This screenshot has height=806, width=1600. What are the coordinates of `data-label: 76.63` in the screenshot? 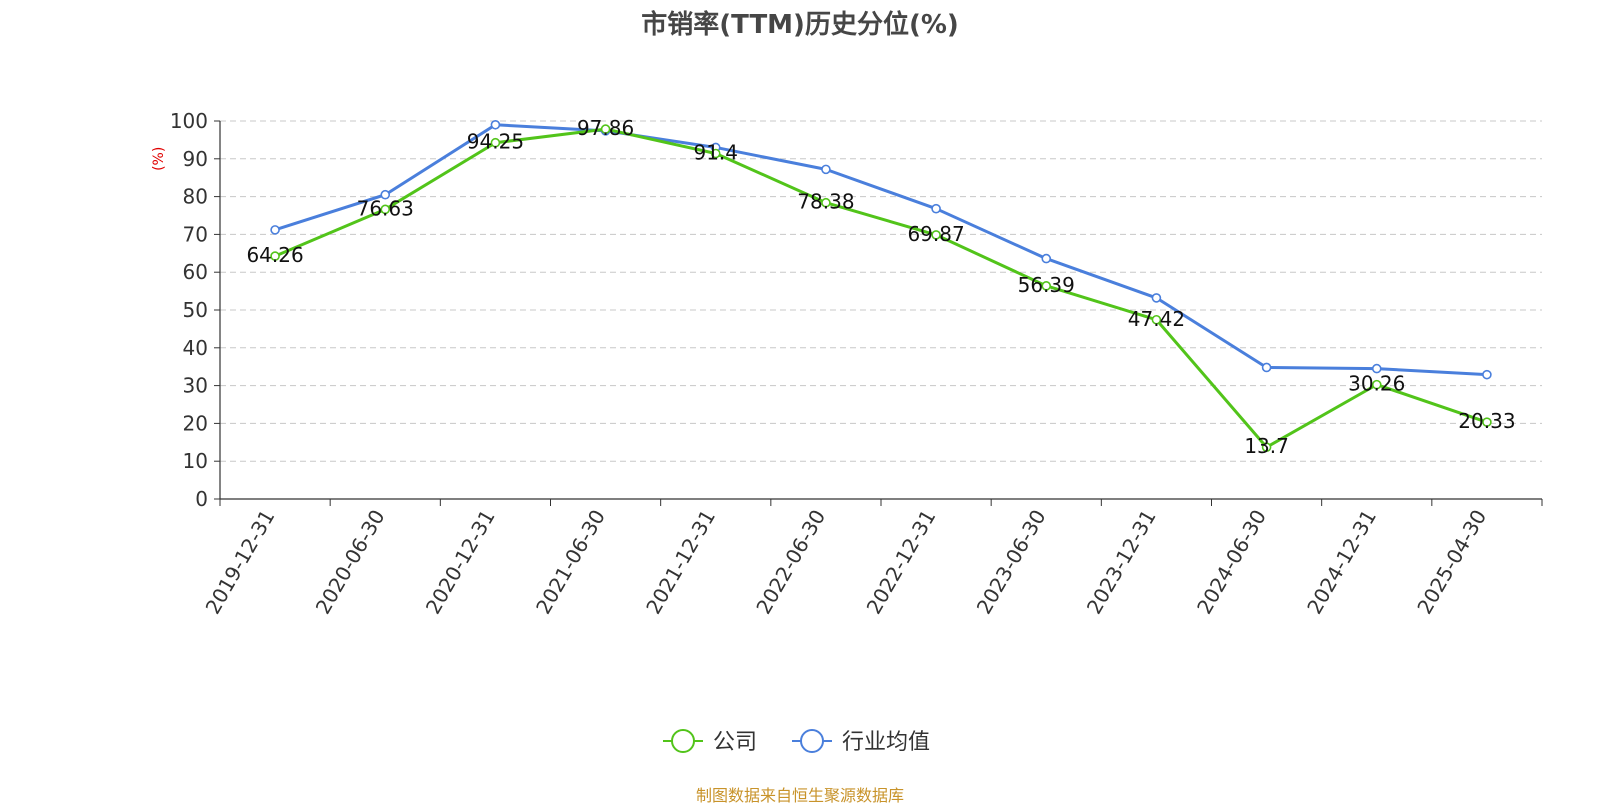 It's located at (385, 208).